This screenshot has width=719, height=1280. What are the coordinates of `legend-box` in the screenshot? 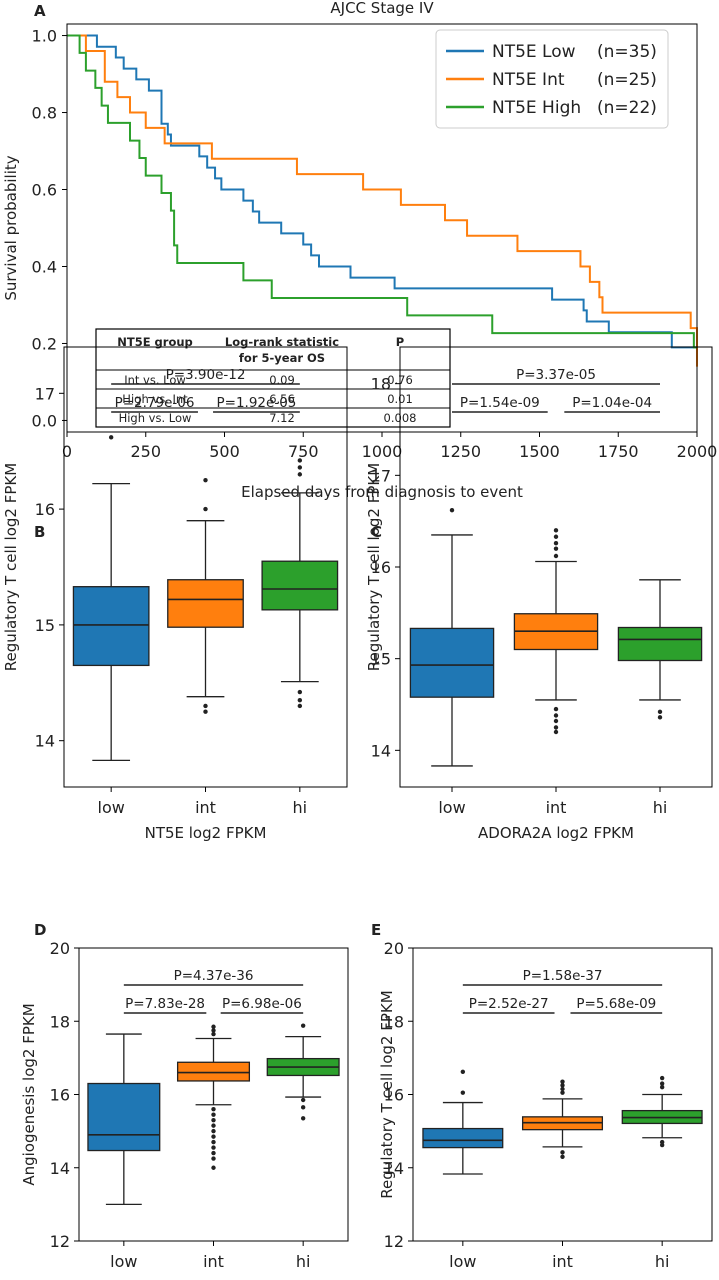 It's located at (552, 79).